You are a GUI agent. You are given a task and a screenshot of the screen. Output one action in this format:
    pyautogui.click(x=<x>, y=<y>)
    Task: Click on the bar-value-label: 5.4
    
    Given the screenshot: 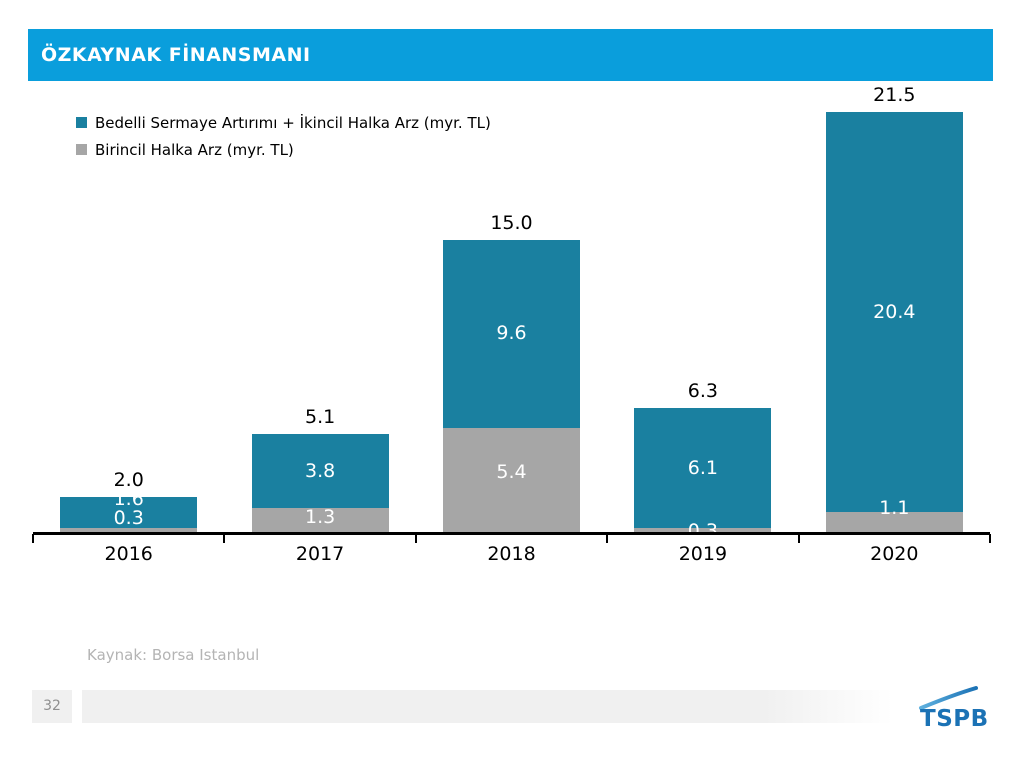 What is the action you would take?
    pyautogui.click(x=511, y=472)
    